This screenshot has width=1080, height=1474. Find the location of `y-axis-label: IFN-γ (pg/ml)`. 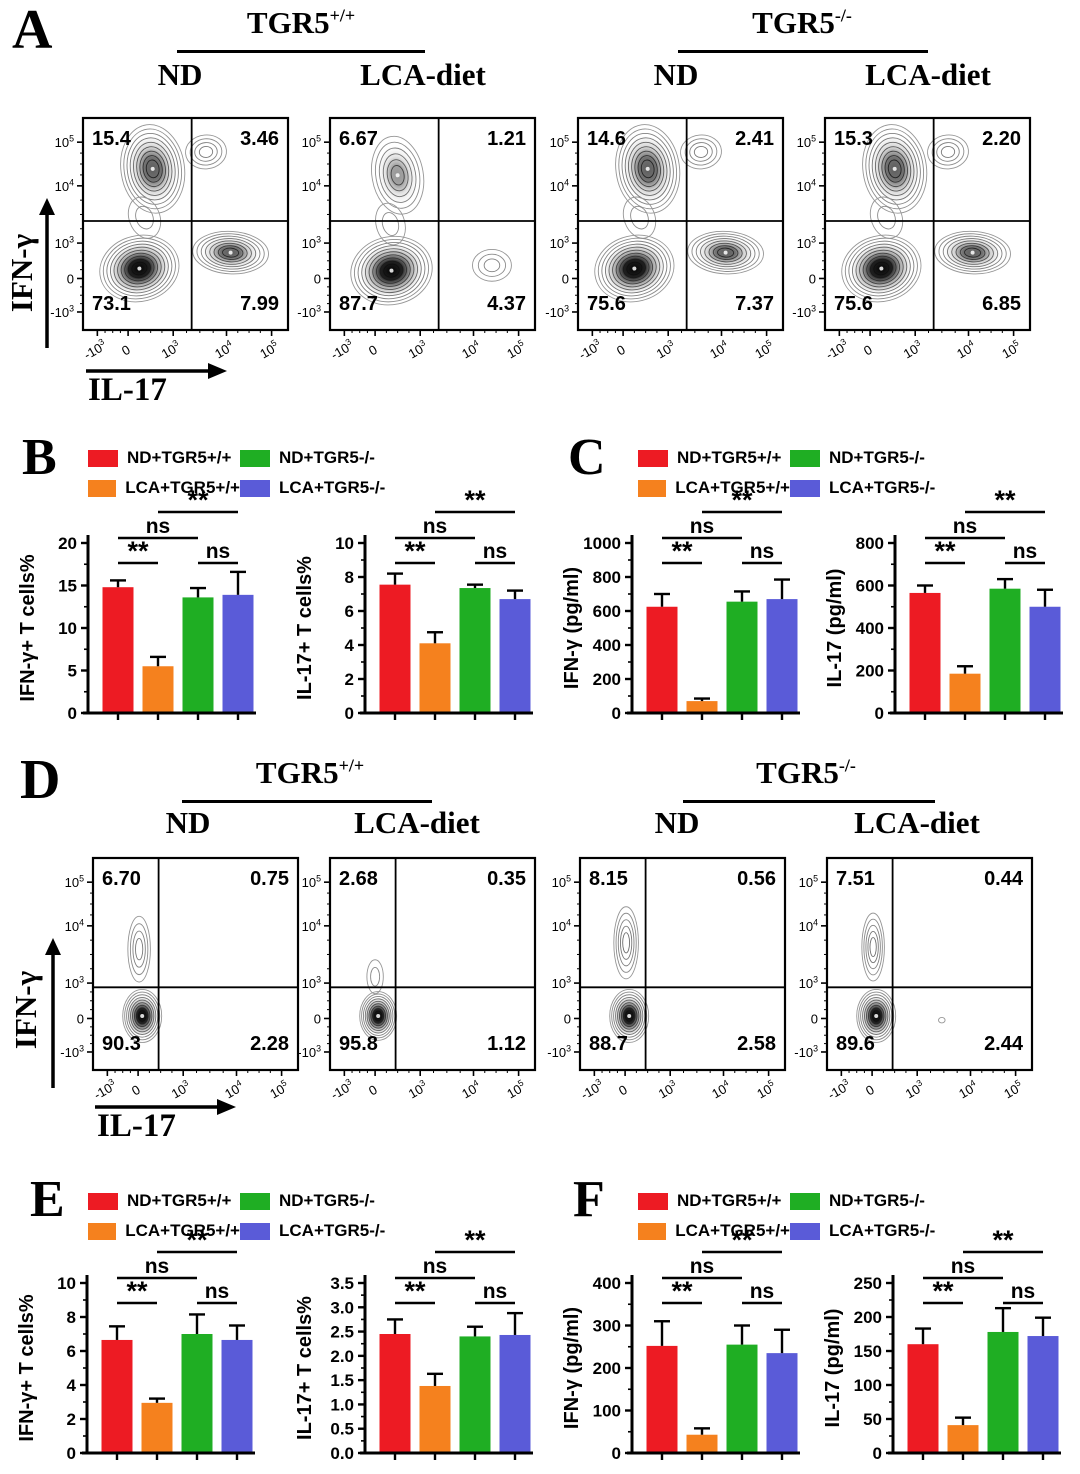

y-axis-label: IFN-γ (pg/ml) is located at coordinates (572, 1368).